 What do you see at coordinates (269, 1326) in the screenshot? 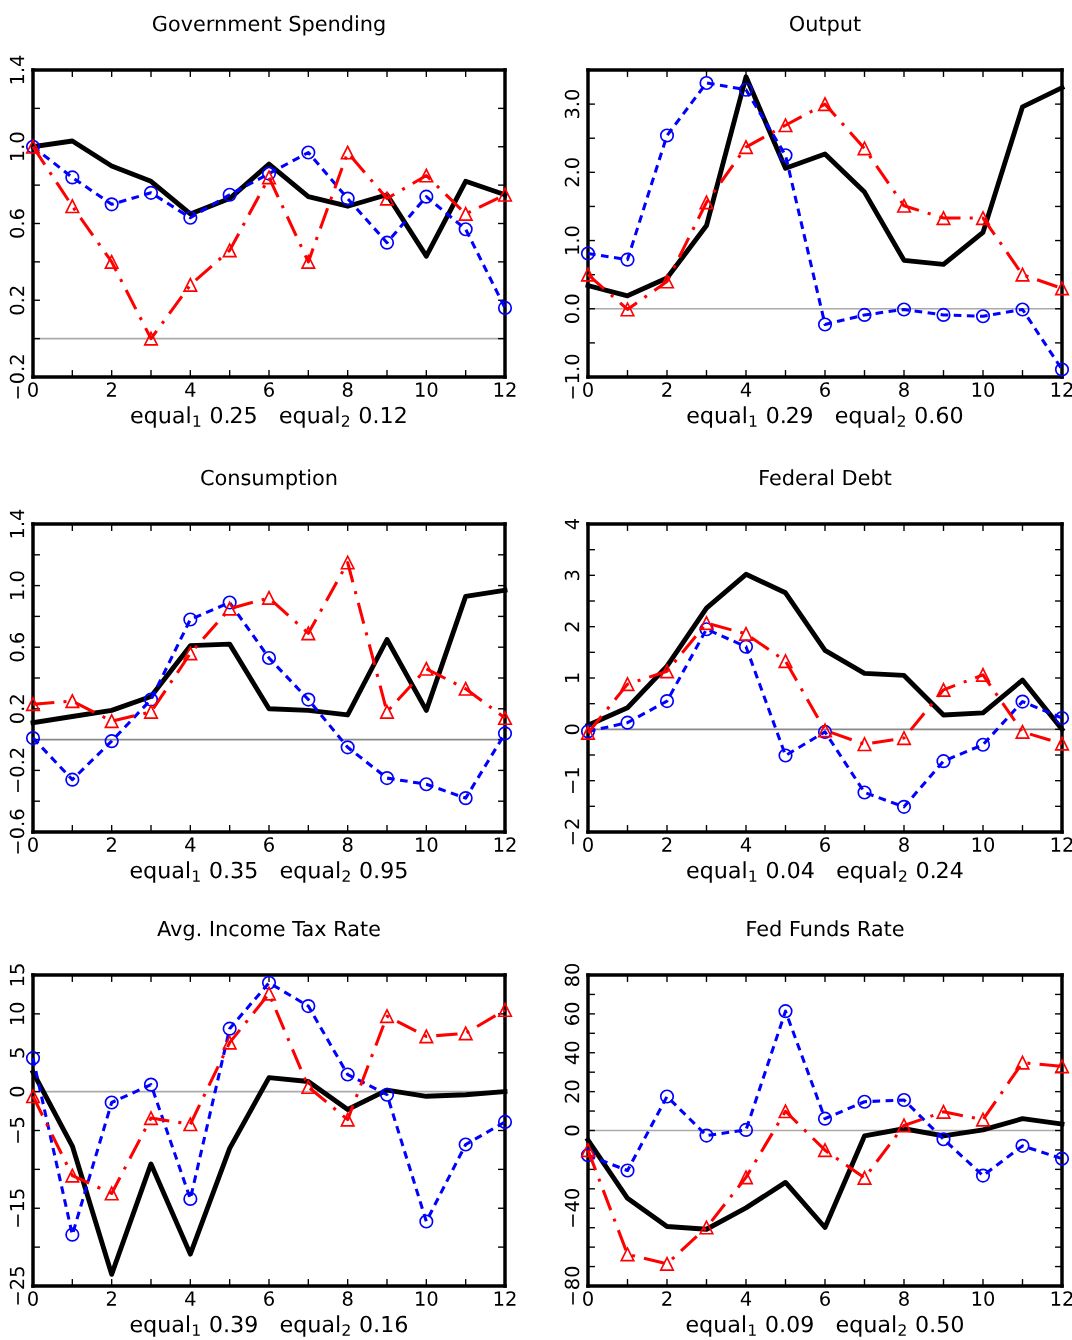
I see `x-axis-title: equal$_{1}$ 0.39 equal$_{2}$ 0.16` at bounding box center [269, 1326].